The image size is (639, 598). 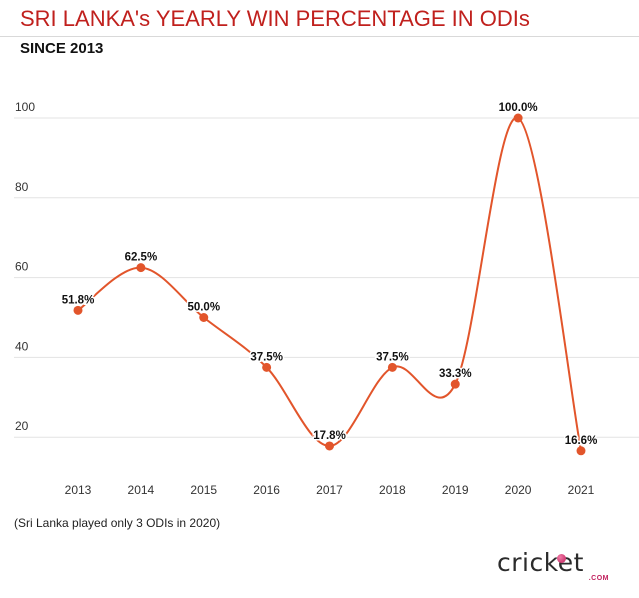 I want to click on x-tick-label: 2016, so click(x=266, y=490).